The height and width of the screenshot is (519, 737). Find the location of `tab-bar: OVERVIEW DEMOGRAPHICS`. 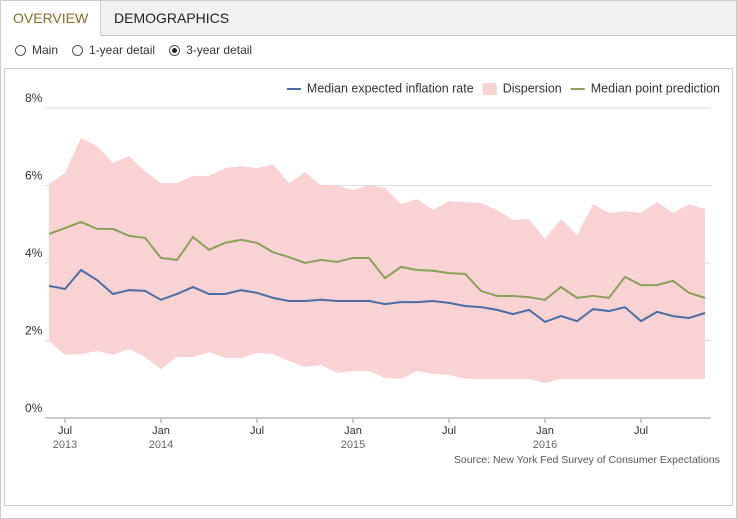

tab-bar: OVERVIEW DEMOGRAPHICS is located at coordinates (368, 18).